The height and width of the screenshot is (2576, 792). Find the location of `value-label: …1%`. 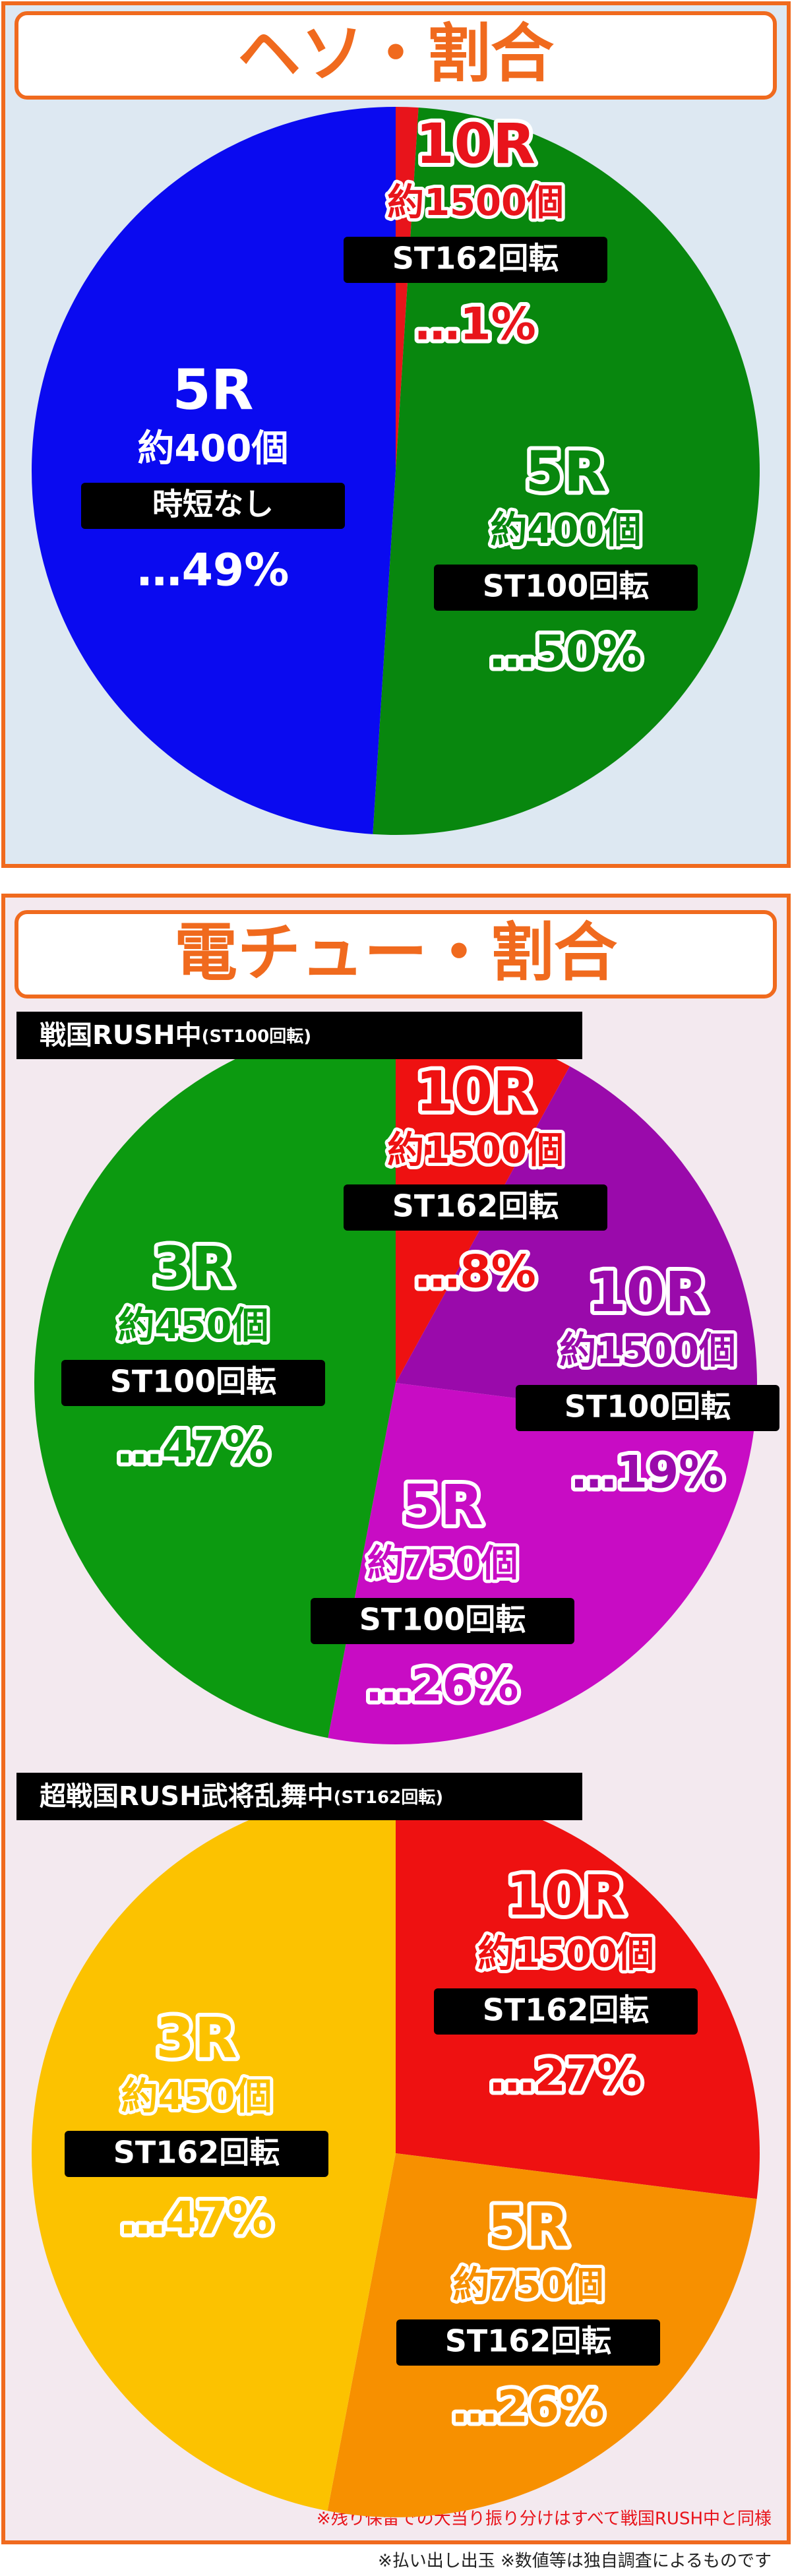

value-label: …1% is located at coordinates (475, 325).